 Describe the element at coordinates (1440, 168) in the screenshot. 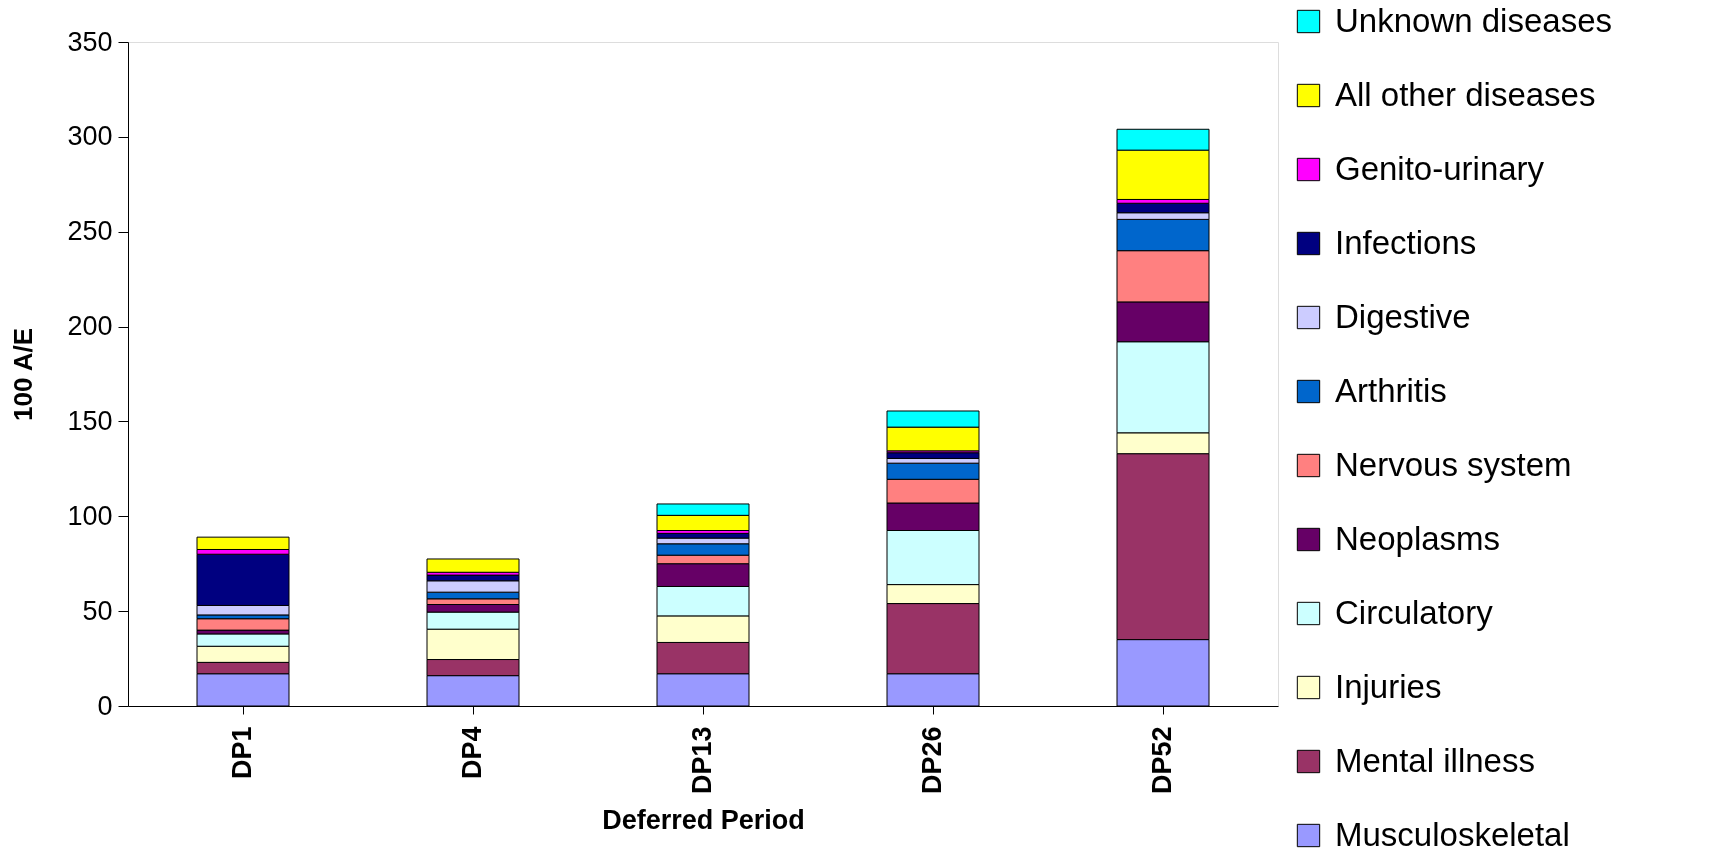

I see `legend-label: Genito-urinary` at that location.